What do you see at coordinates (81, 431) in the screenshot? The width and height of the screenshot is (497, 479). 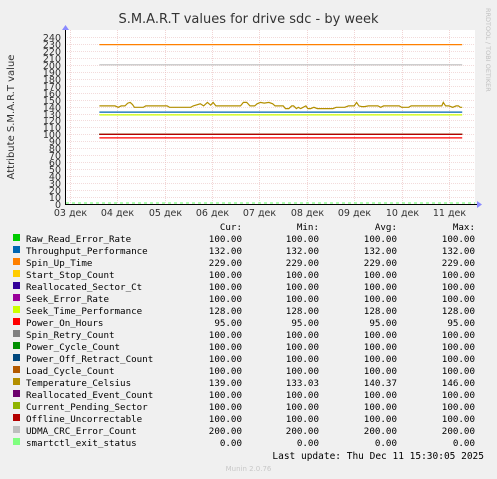 I see `legend-series-name: UDMA_CRC_Error_Count` at bounding box center [81, 431].